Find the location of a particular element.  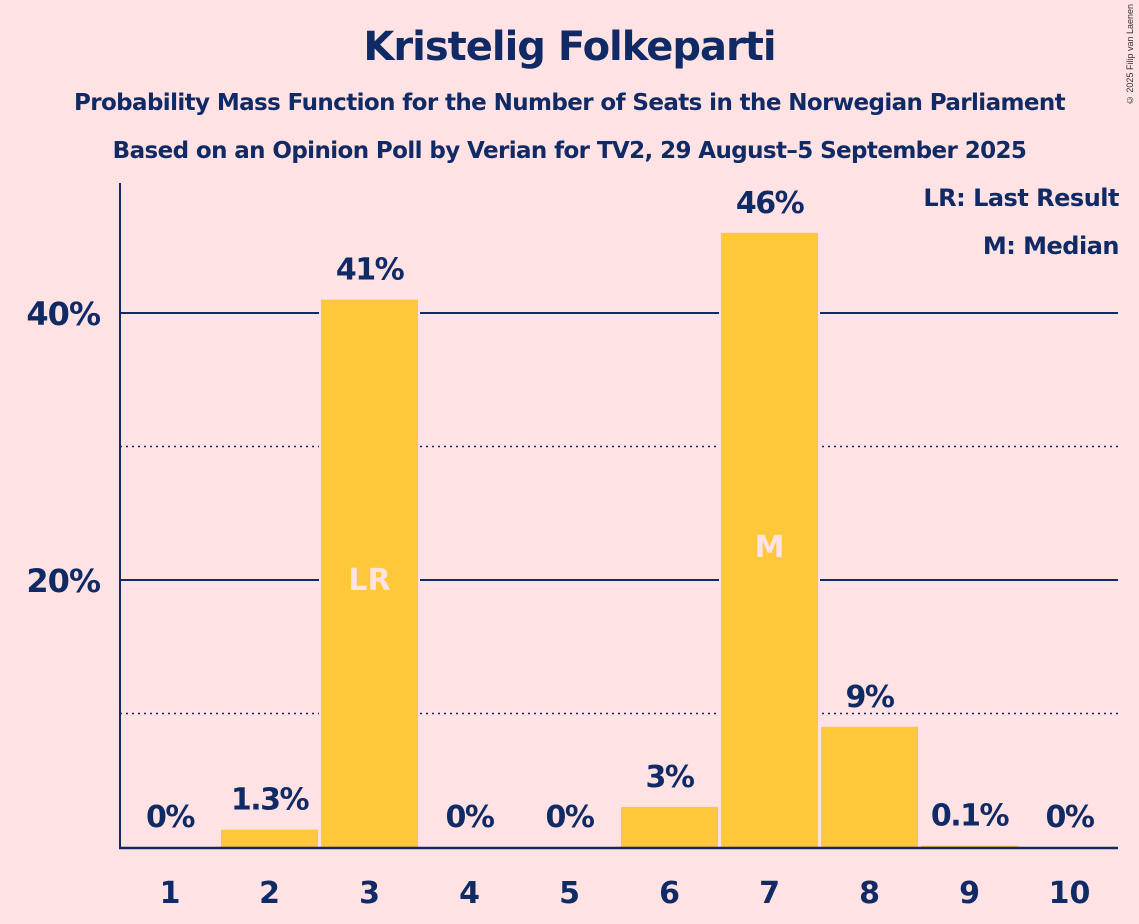

data-label-3: 41% is located at coordinates (370, 270).